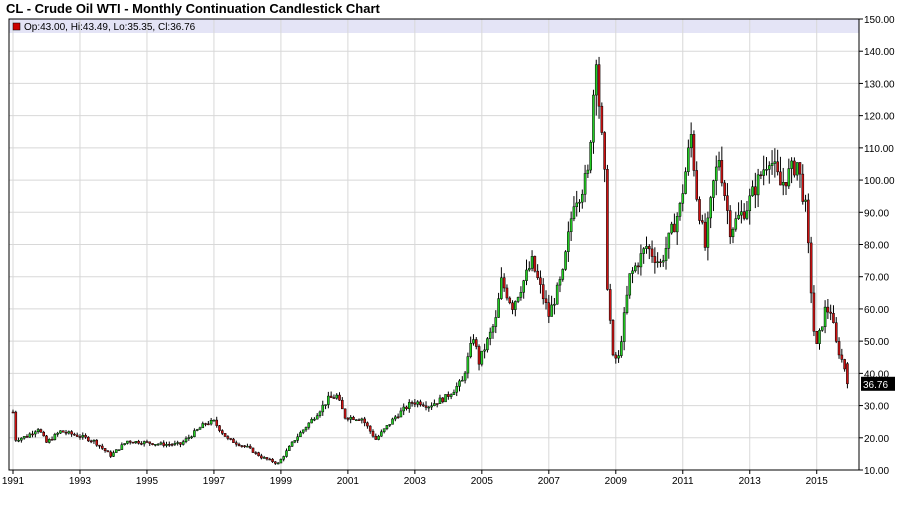 This screenshot has height=511, width=900. What do you see at coordinates (876, 407) in the screenshot?
I see `y-tick-label: 30.00` at bounding box center [876, 407].